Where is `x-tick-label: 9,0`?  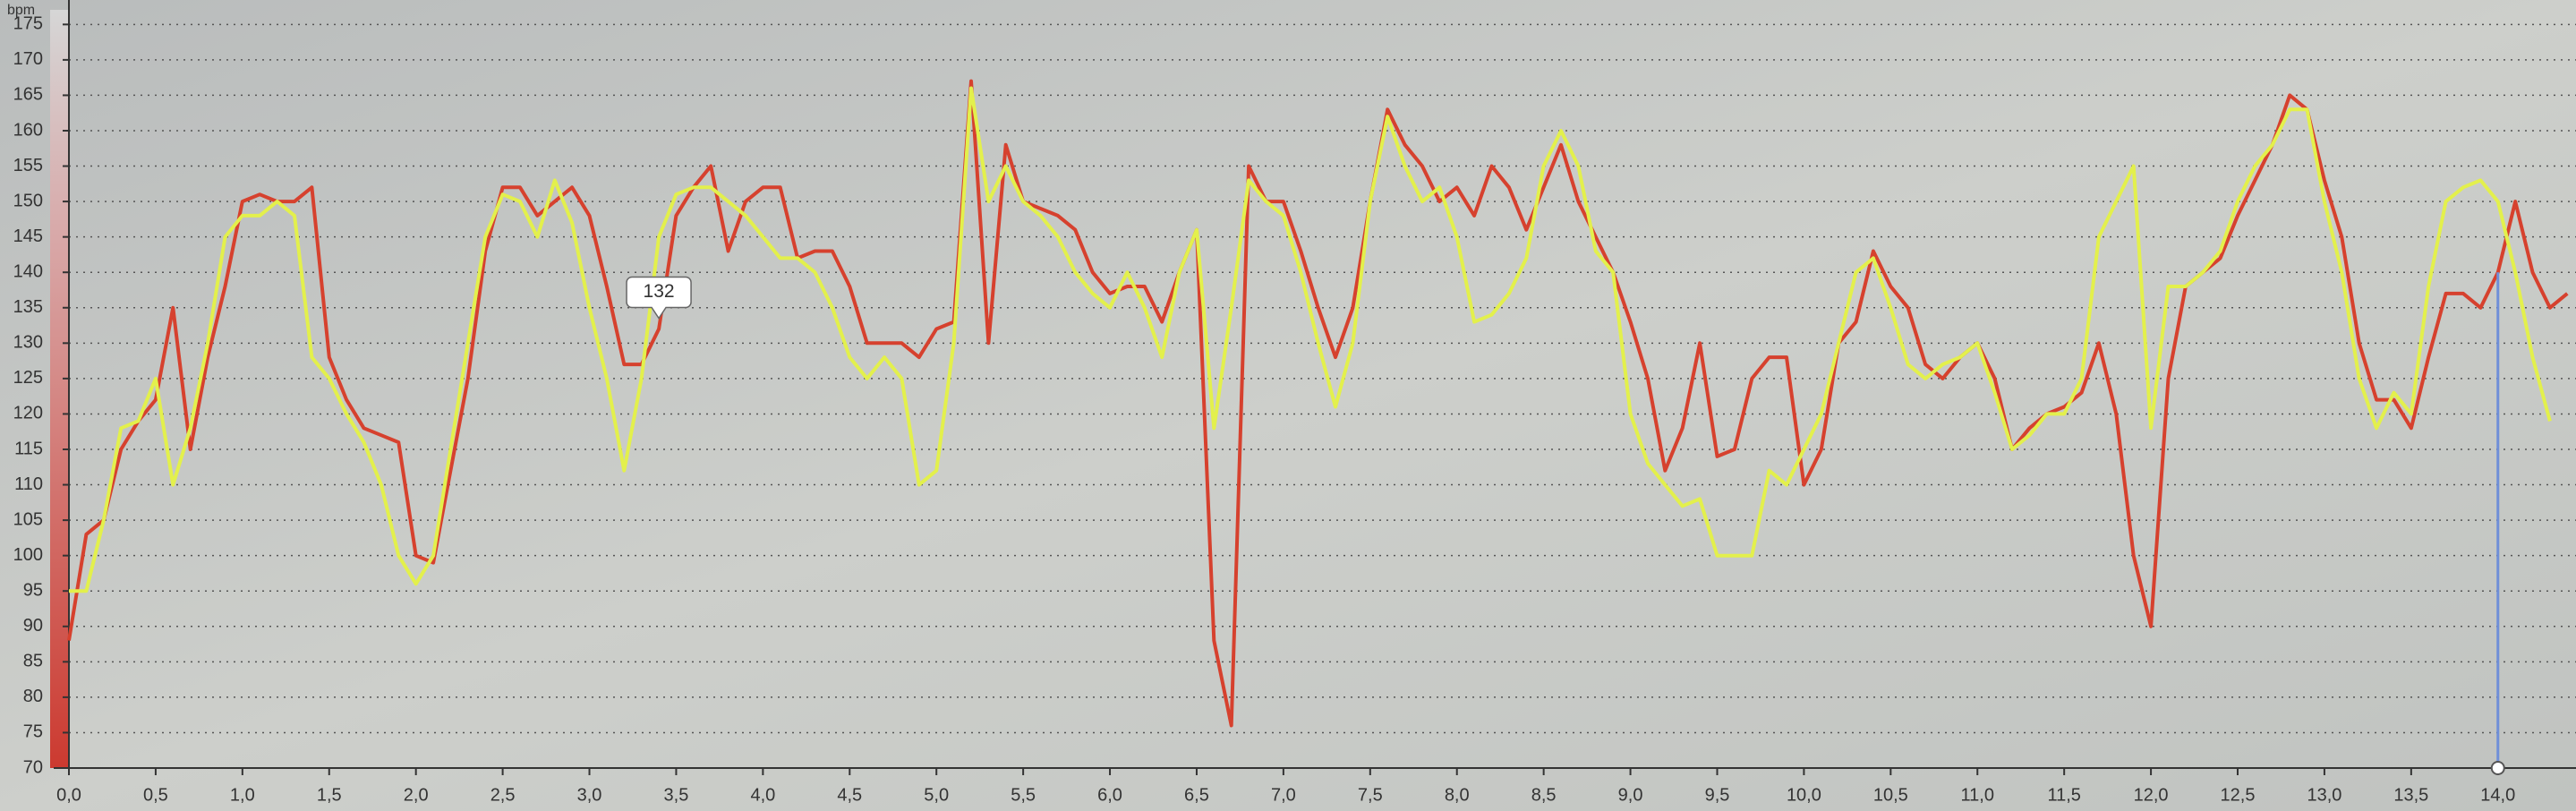 x-tick-label: 9,0 is located at coordinates (1630, 795).